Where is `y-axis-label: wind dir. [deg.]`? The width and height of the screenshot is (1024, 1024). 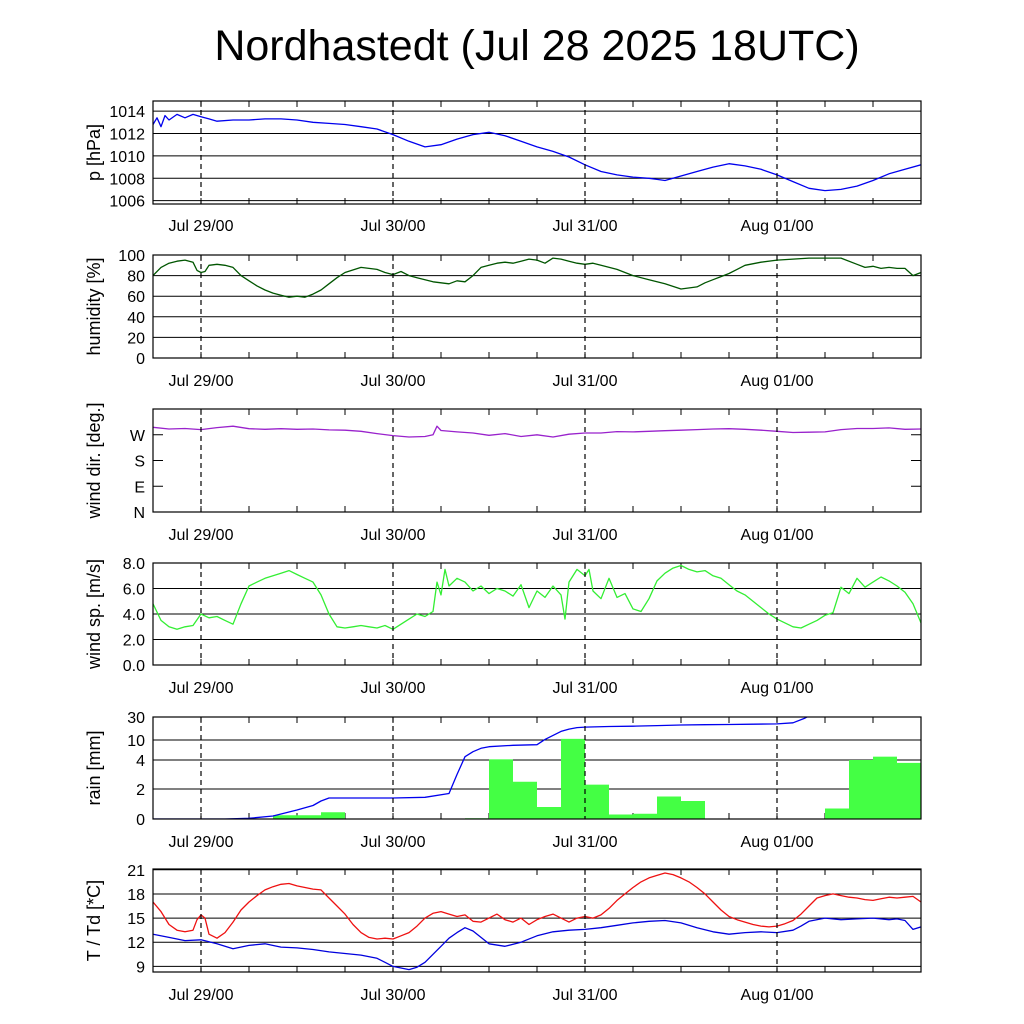
y-axis-label: wind dir. [deg.] is located at coordinates (94, 460).